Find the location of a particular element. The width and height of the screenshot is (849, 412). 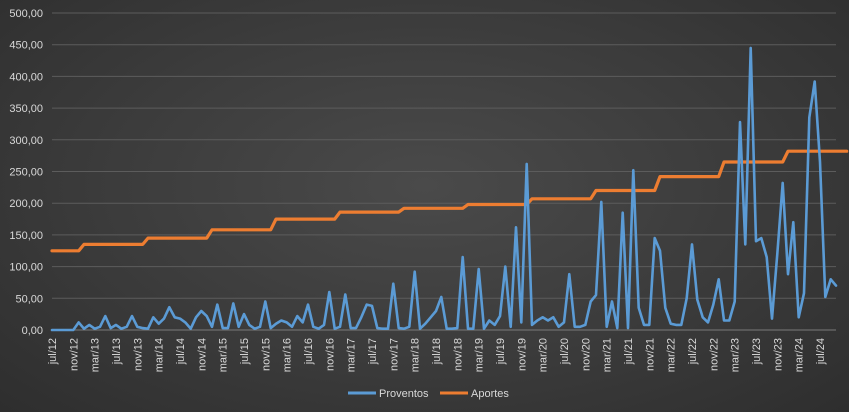

legend: Proventos Aportes is located at coordinates (428, 394).